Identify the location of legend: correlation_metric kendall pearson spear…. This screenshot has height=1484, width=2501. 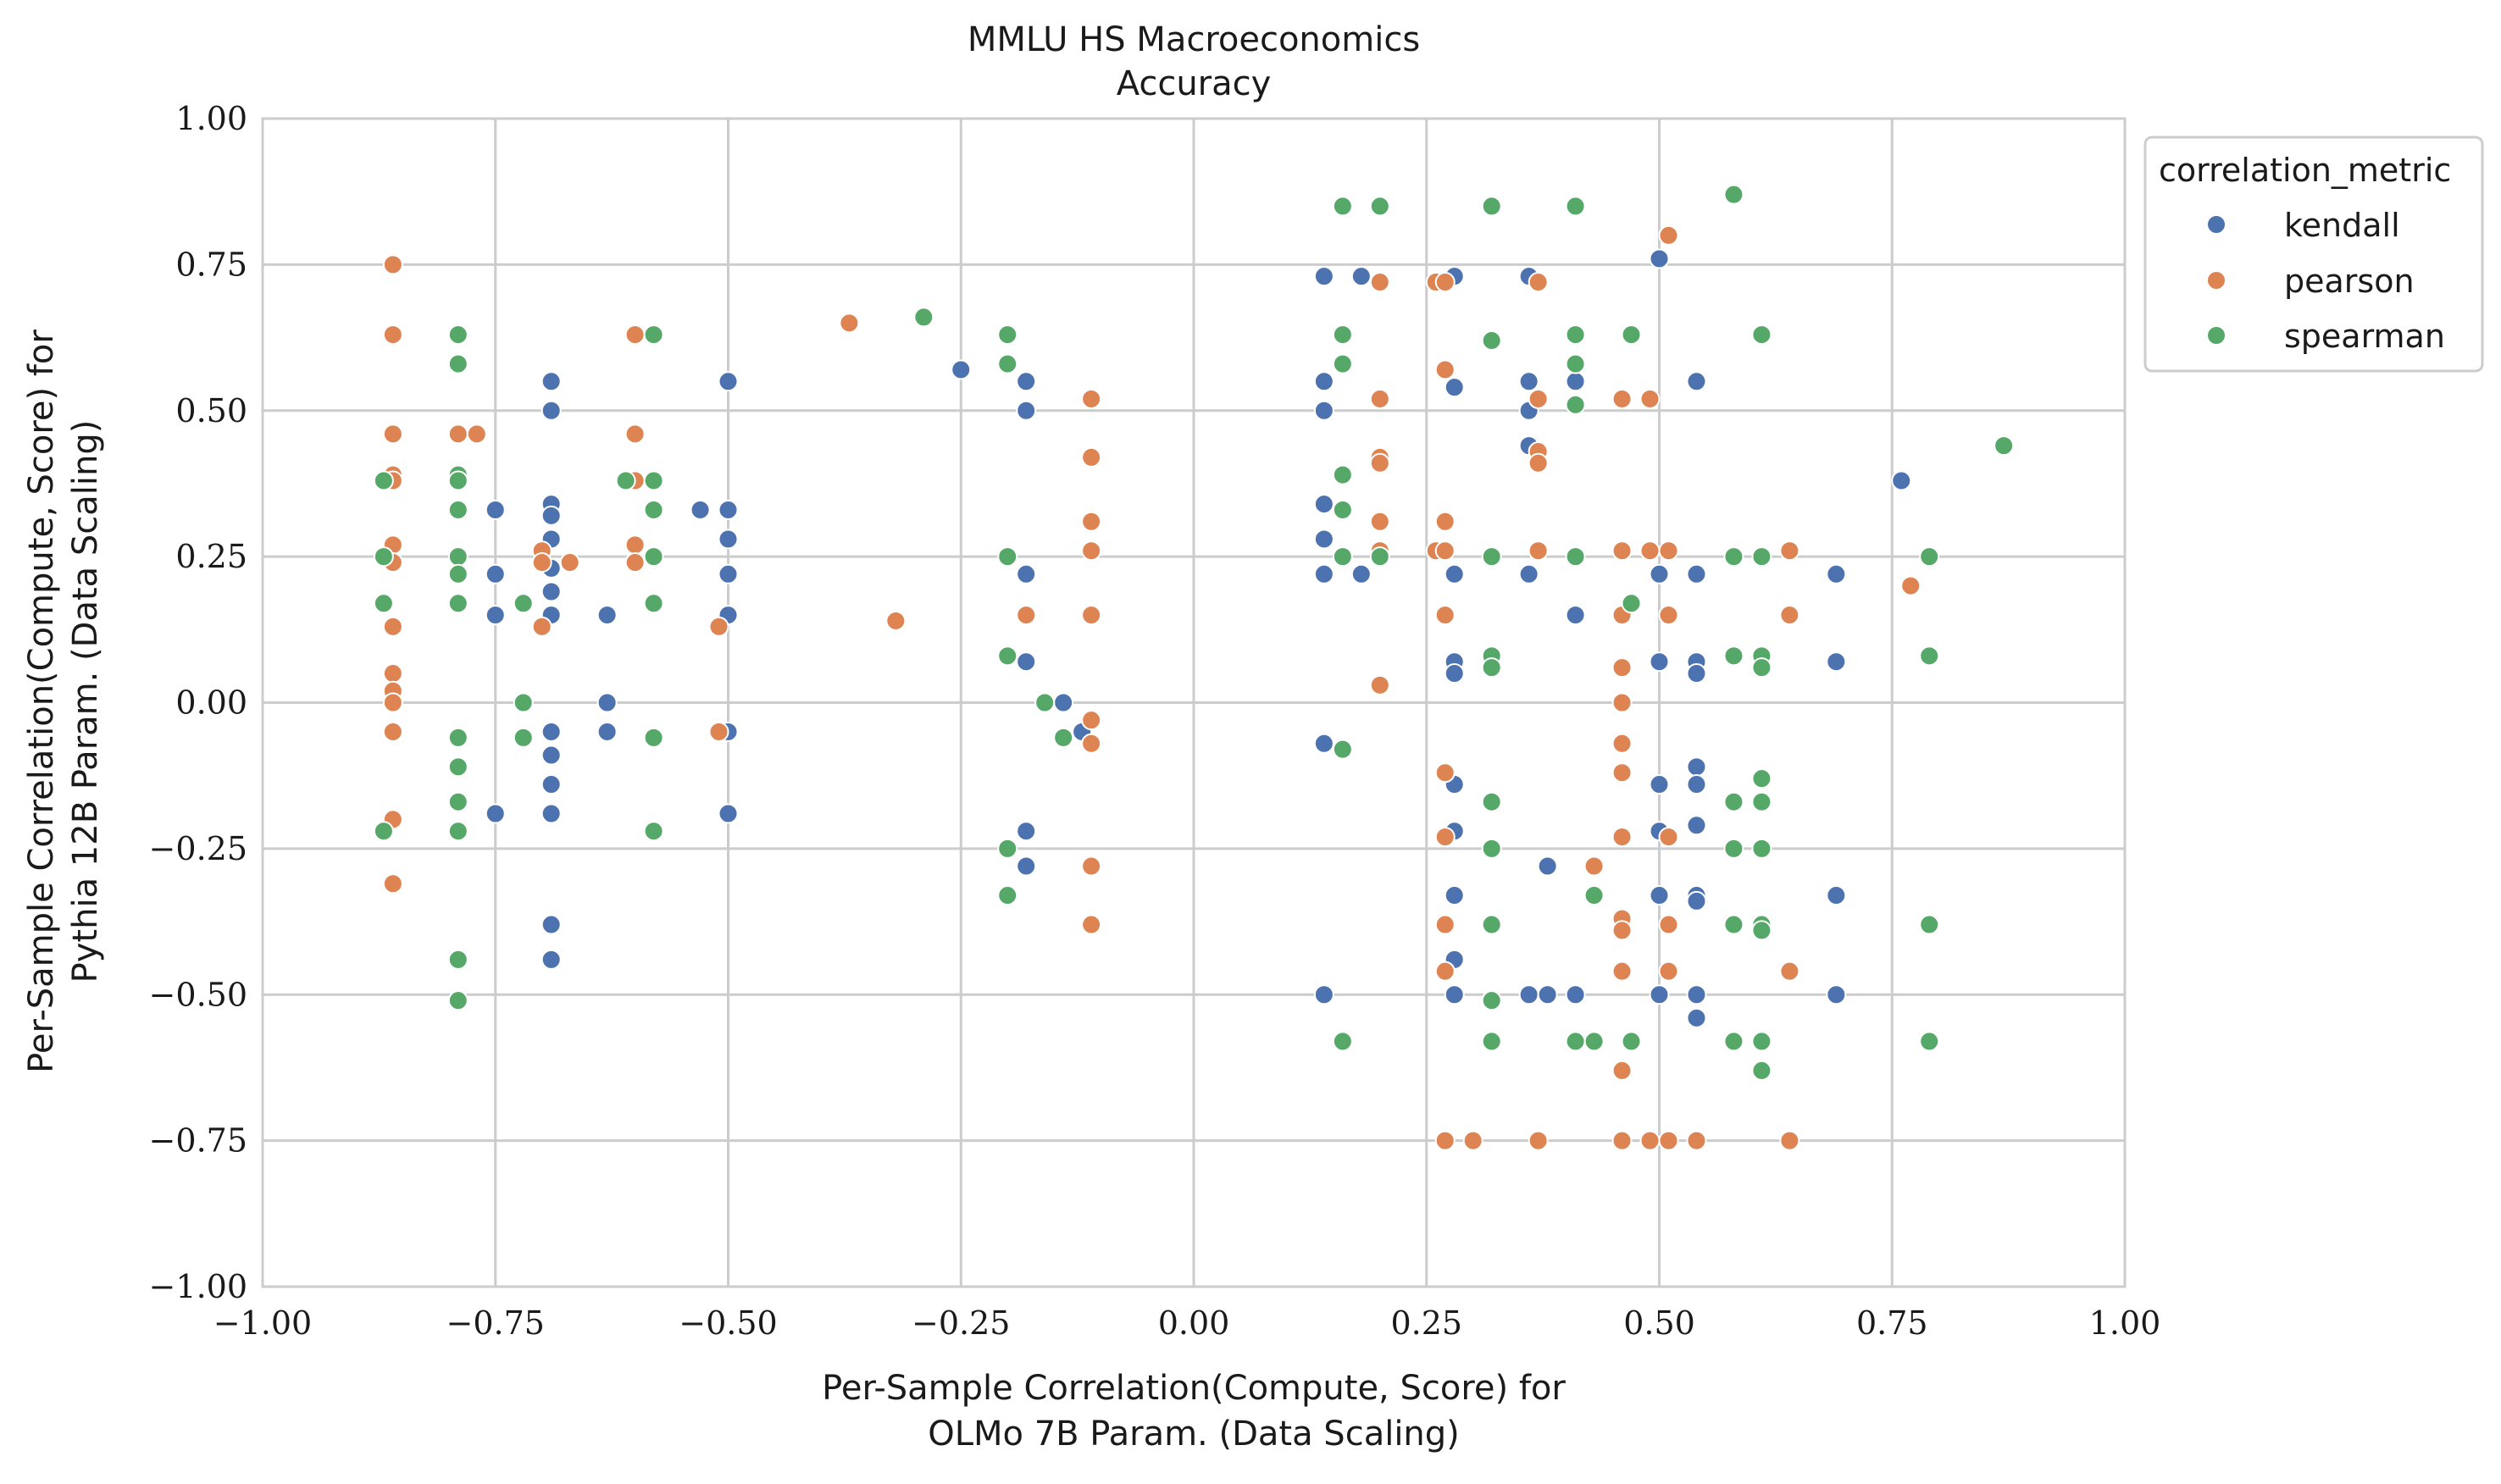
(2313, 254).